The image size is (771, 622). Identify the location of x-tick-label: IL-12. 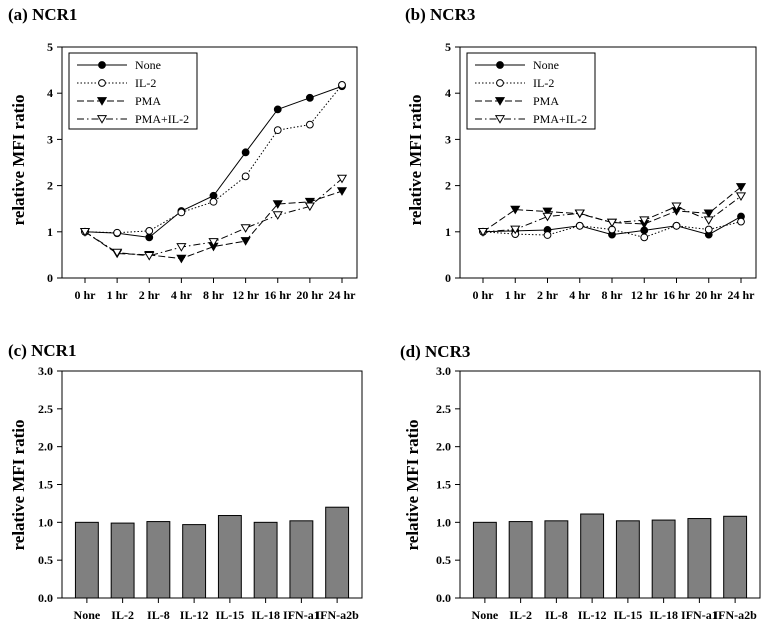
(194, 615).